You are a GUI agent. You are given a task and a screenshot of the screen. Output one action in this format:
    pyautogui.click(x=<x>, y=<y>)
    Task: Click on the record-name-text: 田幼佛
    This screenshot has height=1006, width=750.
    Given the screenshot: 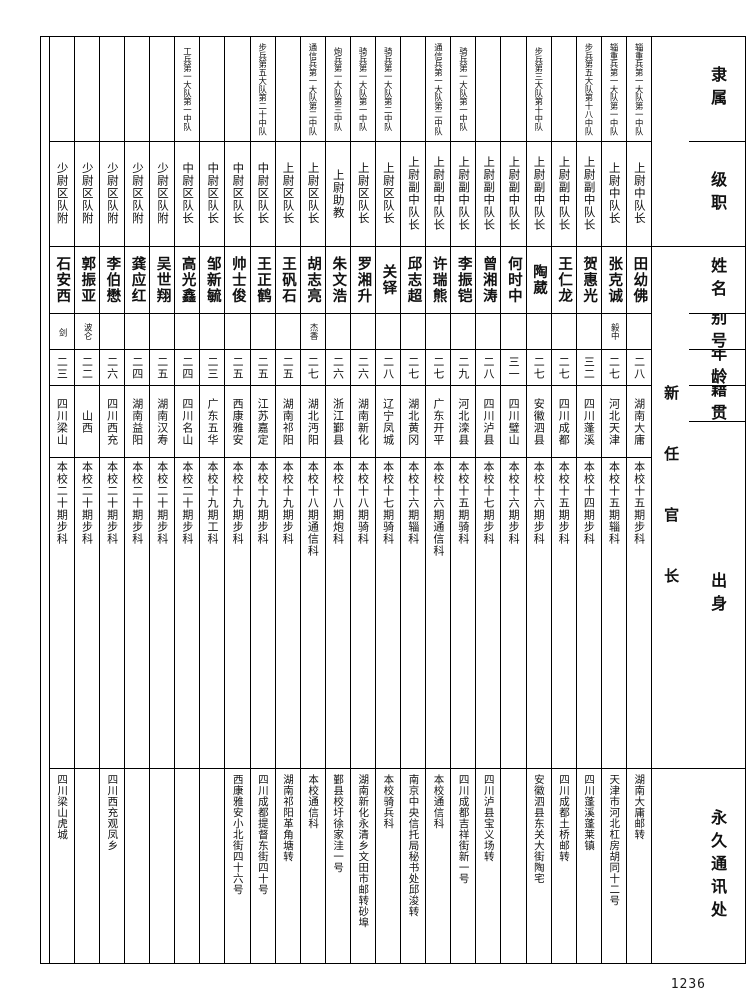 What is the action you would take?
    pyautogui.click(x=639, y=279)
    